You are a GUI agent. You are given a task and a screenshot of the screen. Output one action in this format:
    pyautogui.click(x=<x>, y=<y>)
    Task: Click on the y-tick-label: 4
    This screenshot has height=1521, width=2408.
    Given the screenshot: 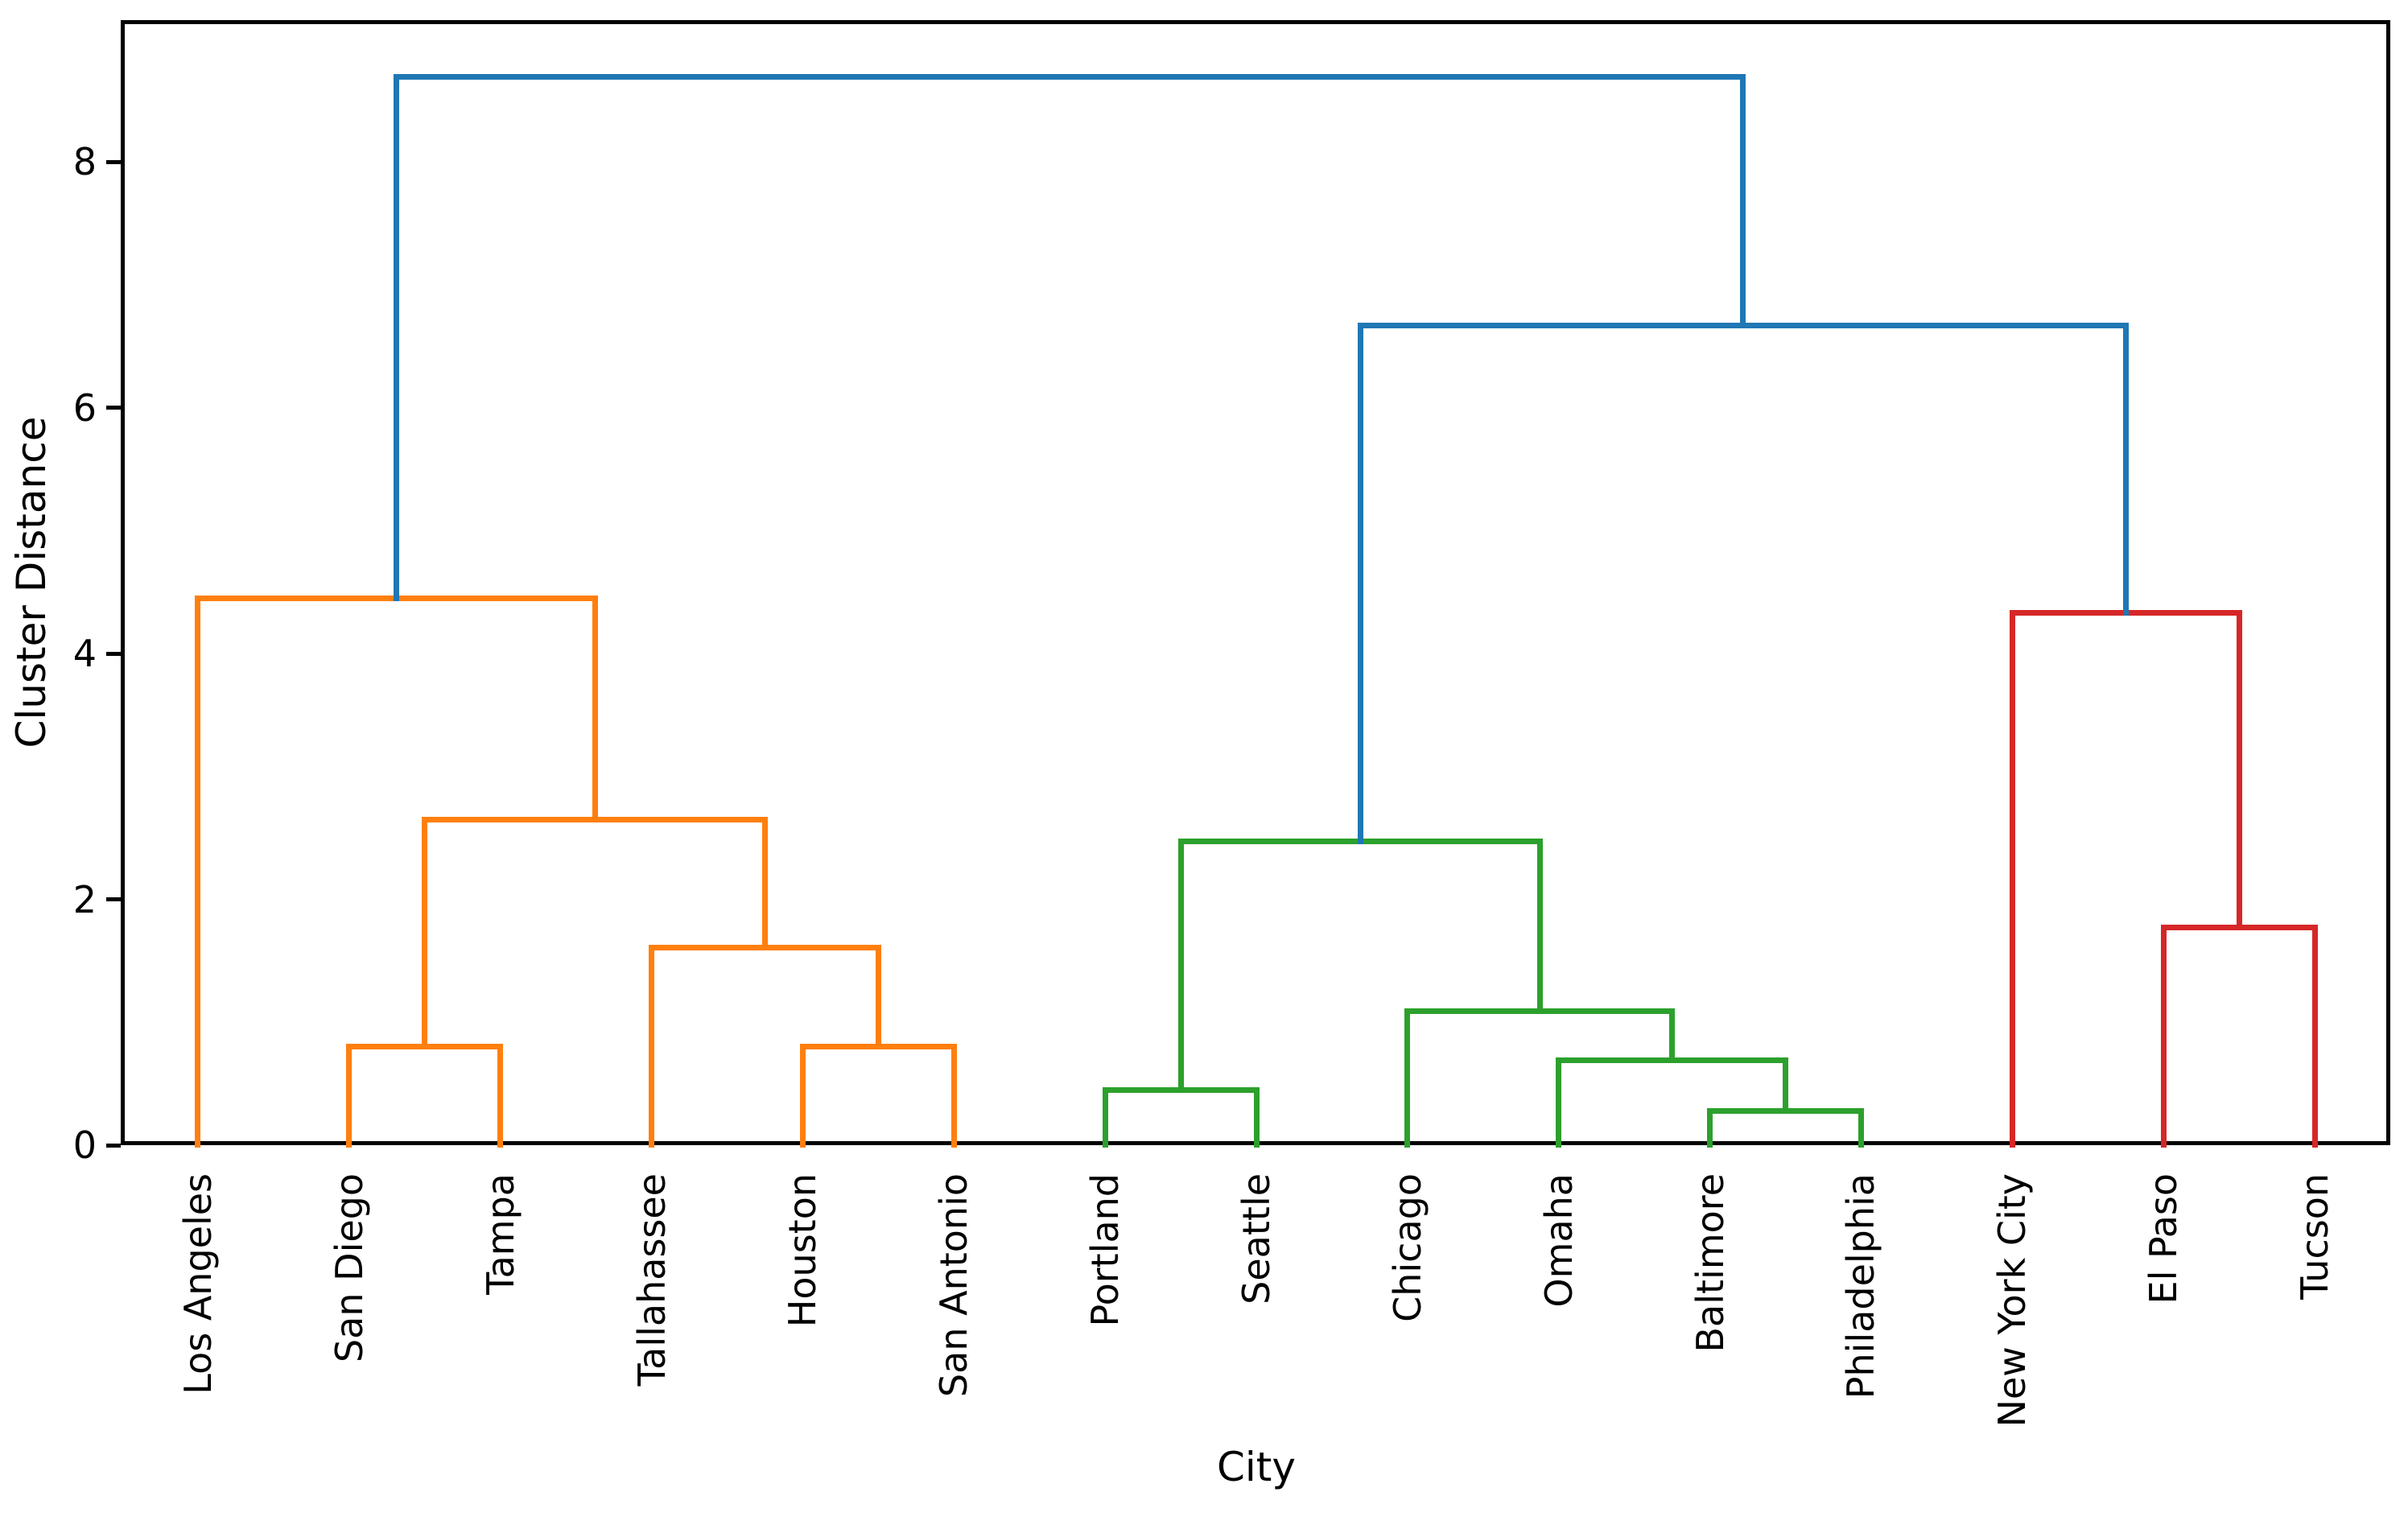 What is the action you would take?
    pyautogui.click(x=84, y=654)
    